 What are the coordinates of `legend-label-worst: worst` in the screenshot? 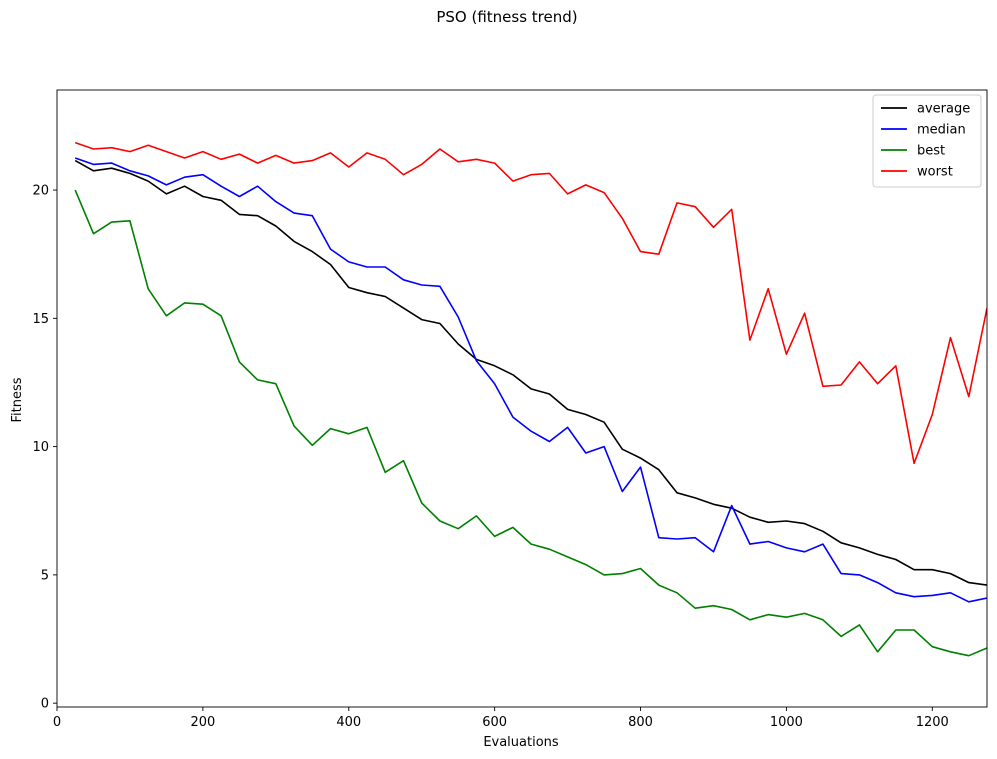 It's located at (935, 172).